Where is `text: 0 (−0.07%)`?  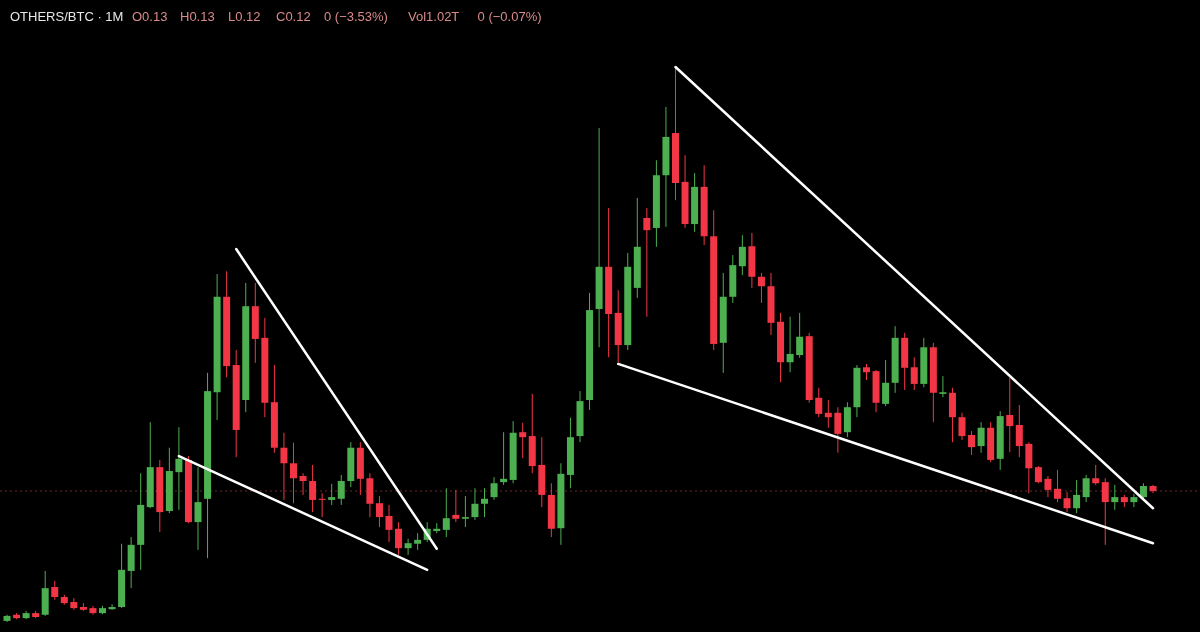
text: 0 (−0.07%) is located at coordinates (509, 16).